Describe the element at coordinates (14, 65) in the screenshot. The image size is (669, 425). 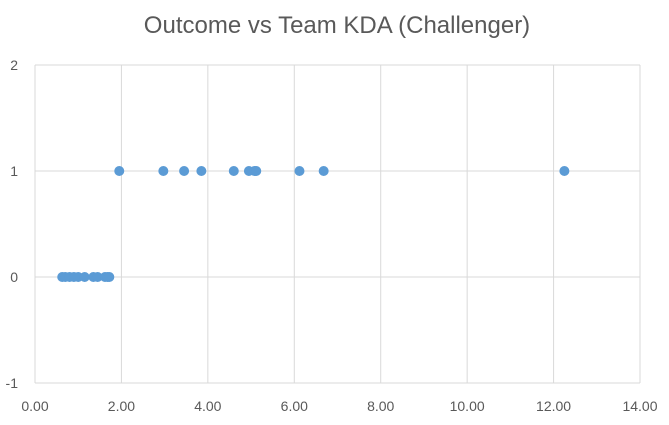
I see `y-tick-label: 2` at that location.